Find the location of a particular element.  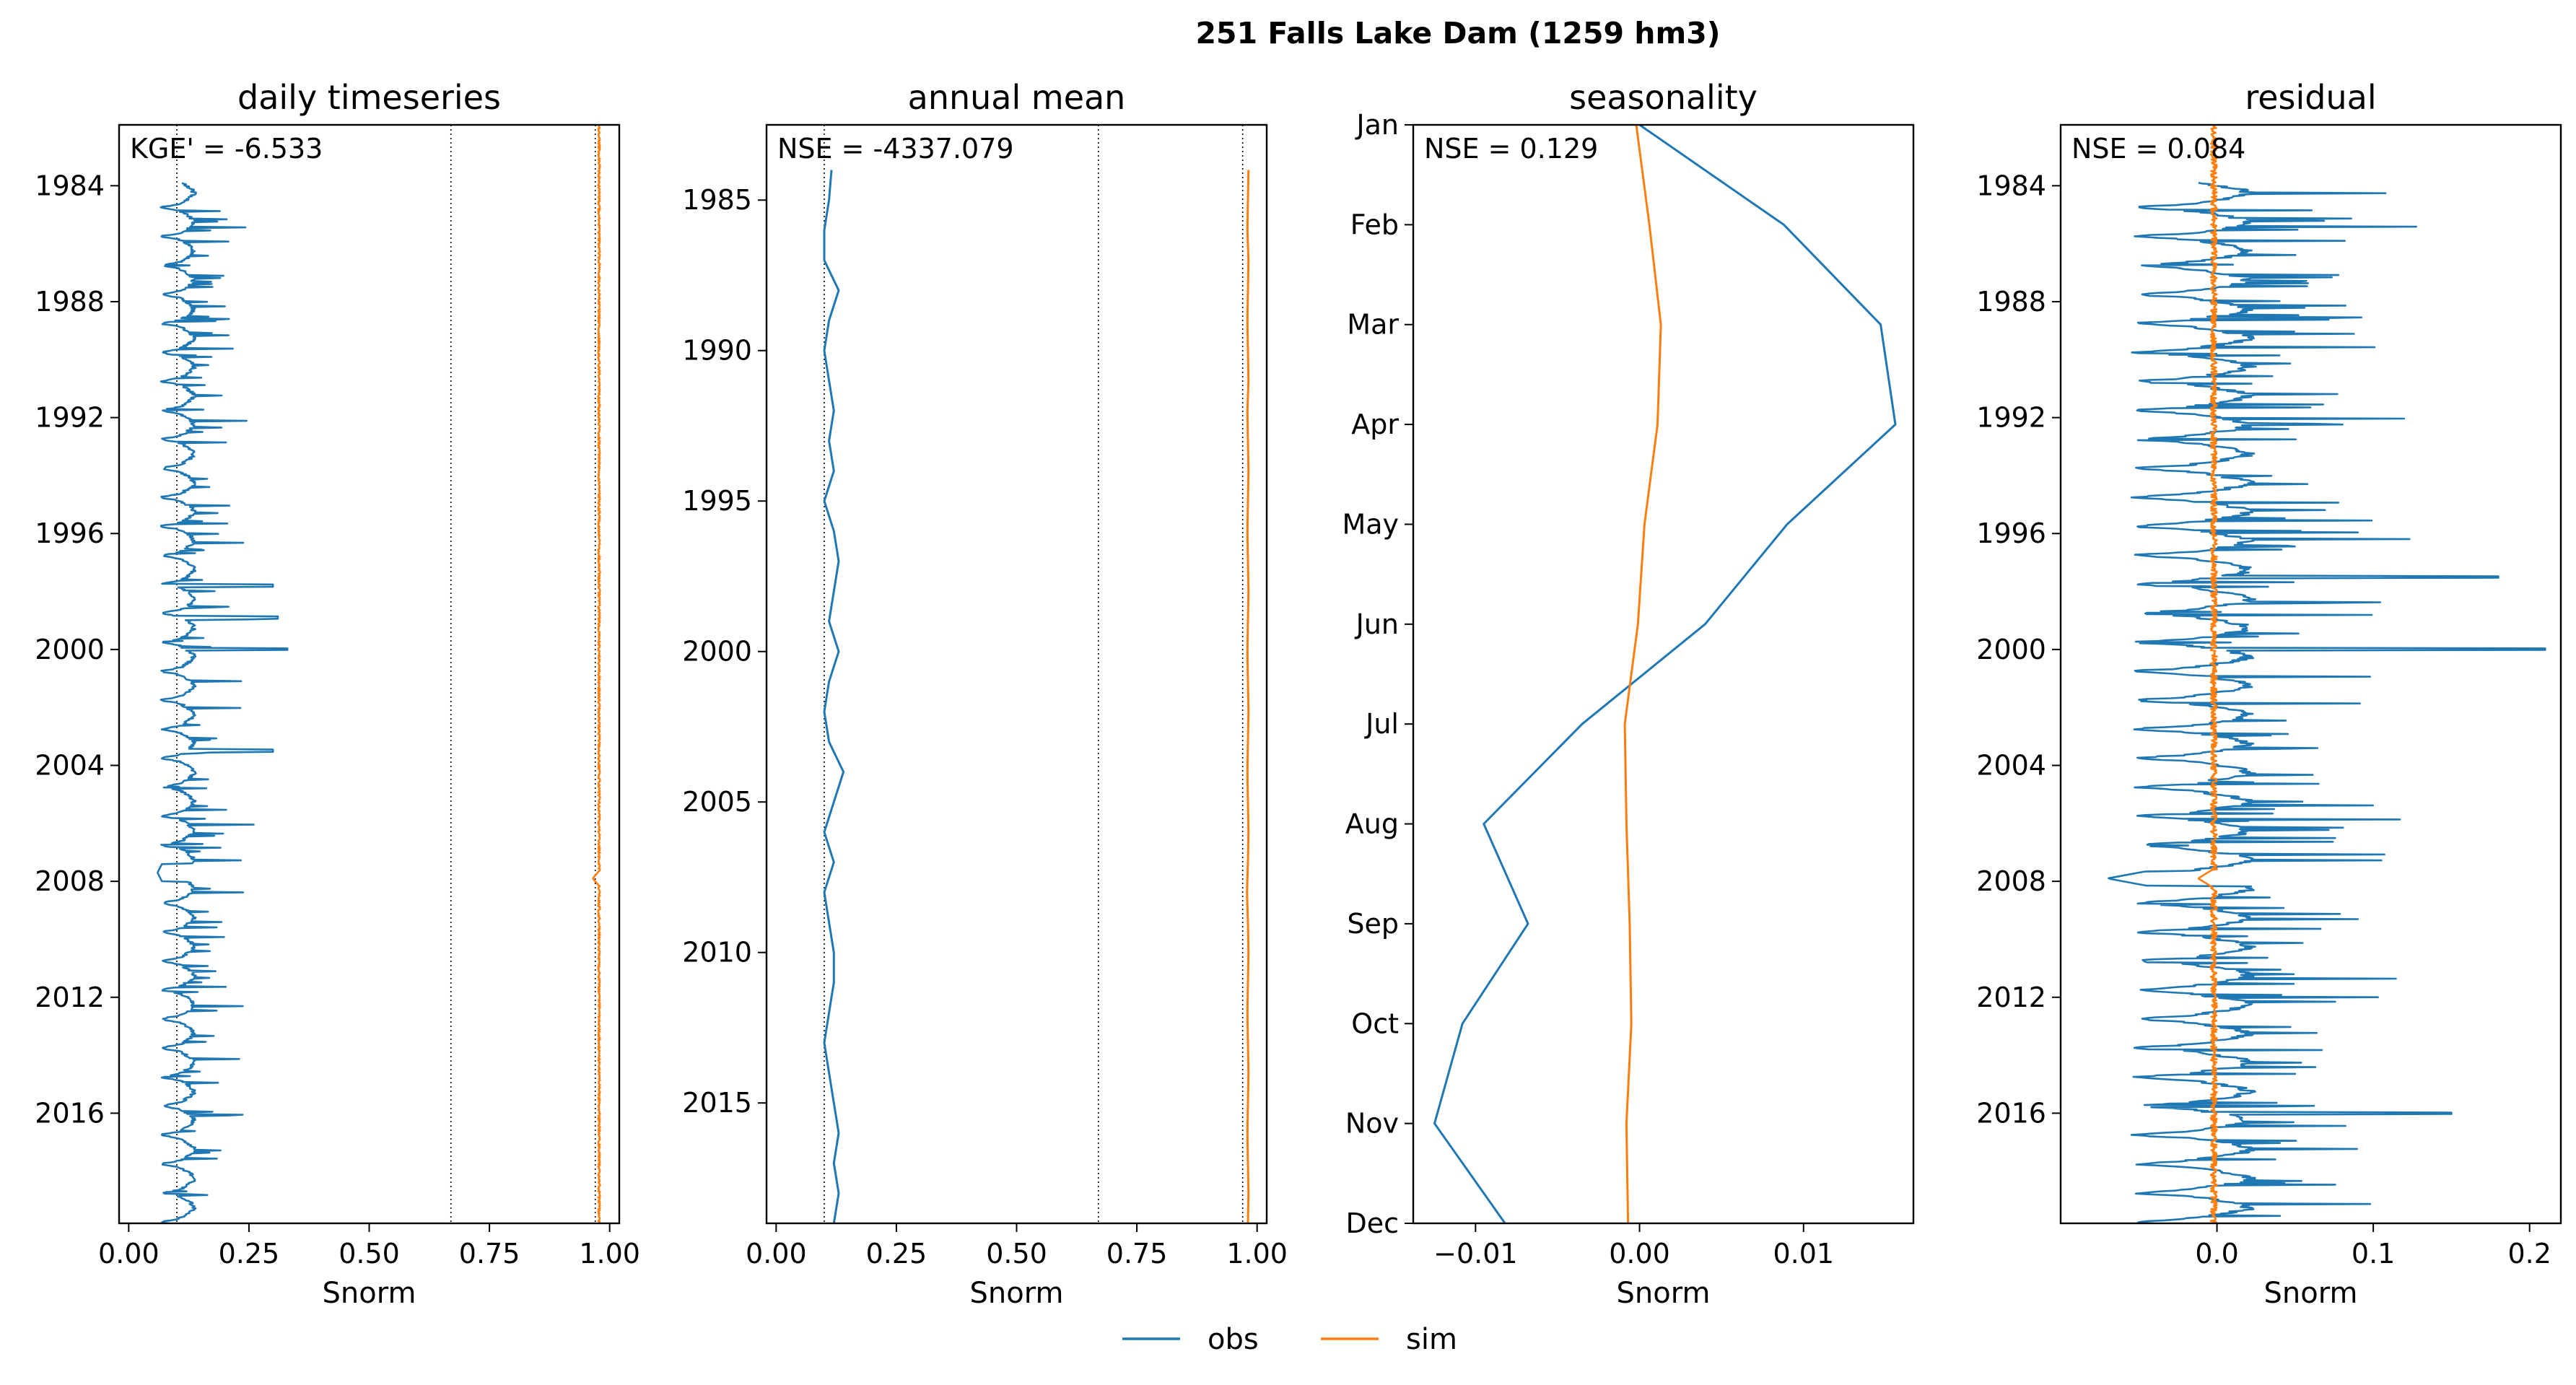

metric-label: NSE = -4337.079 is located at coordinates (895, 149).